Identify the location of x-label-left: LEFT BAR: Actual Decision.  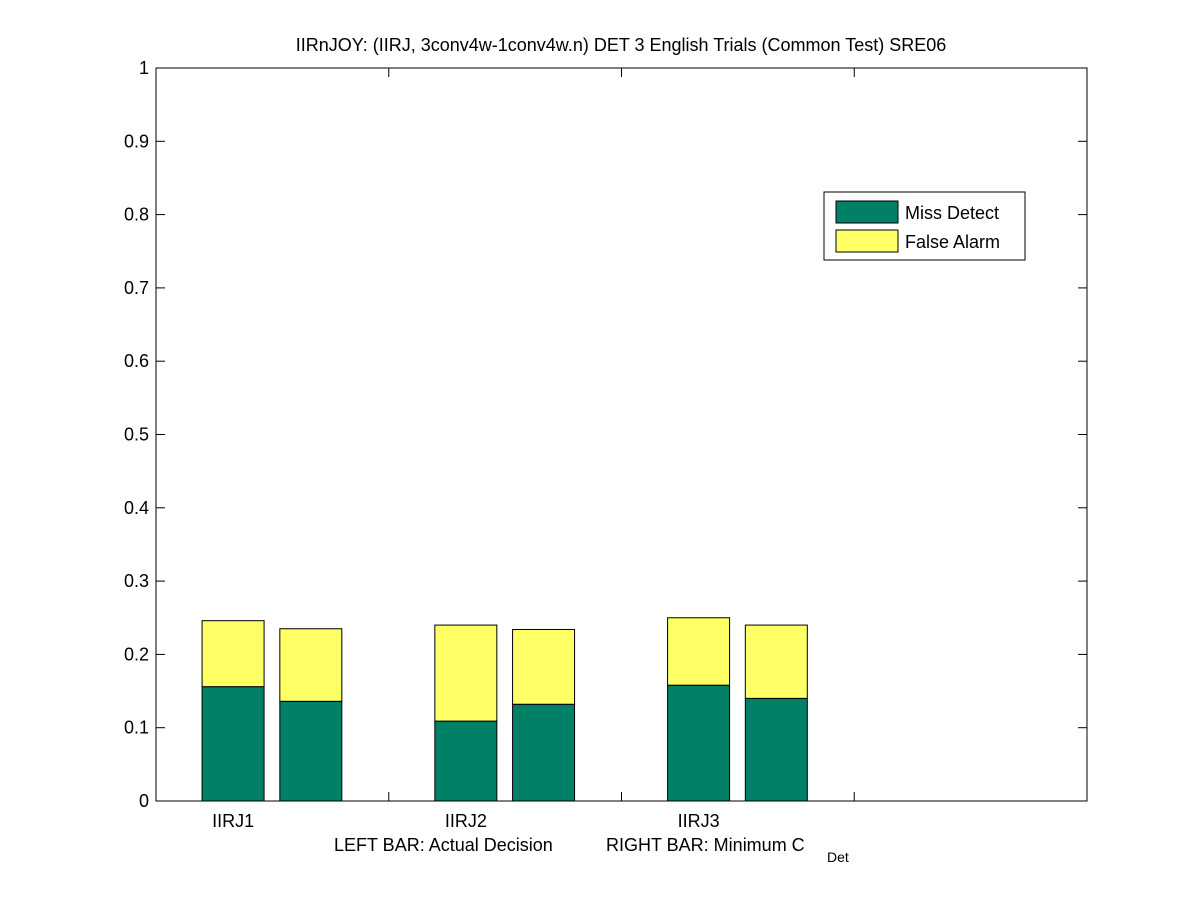
(443, 845).